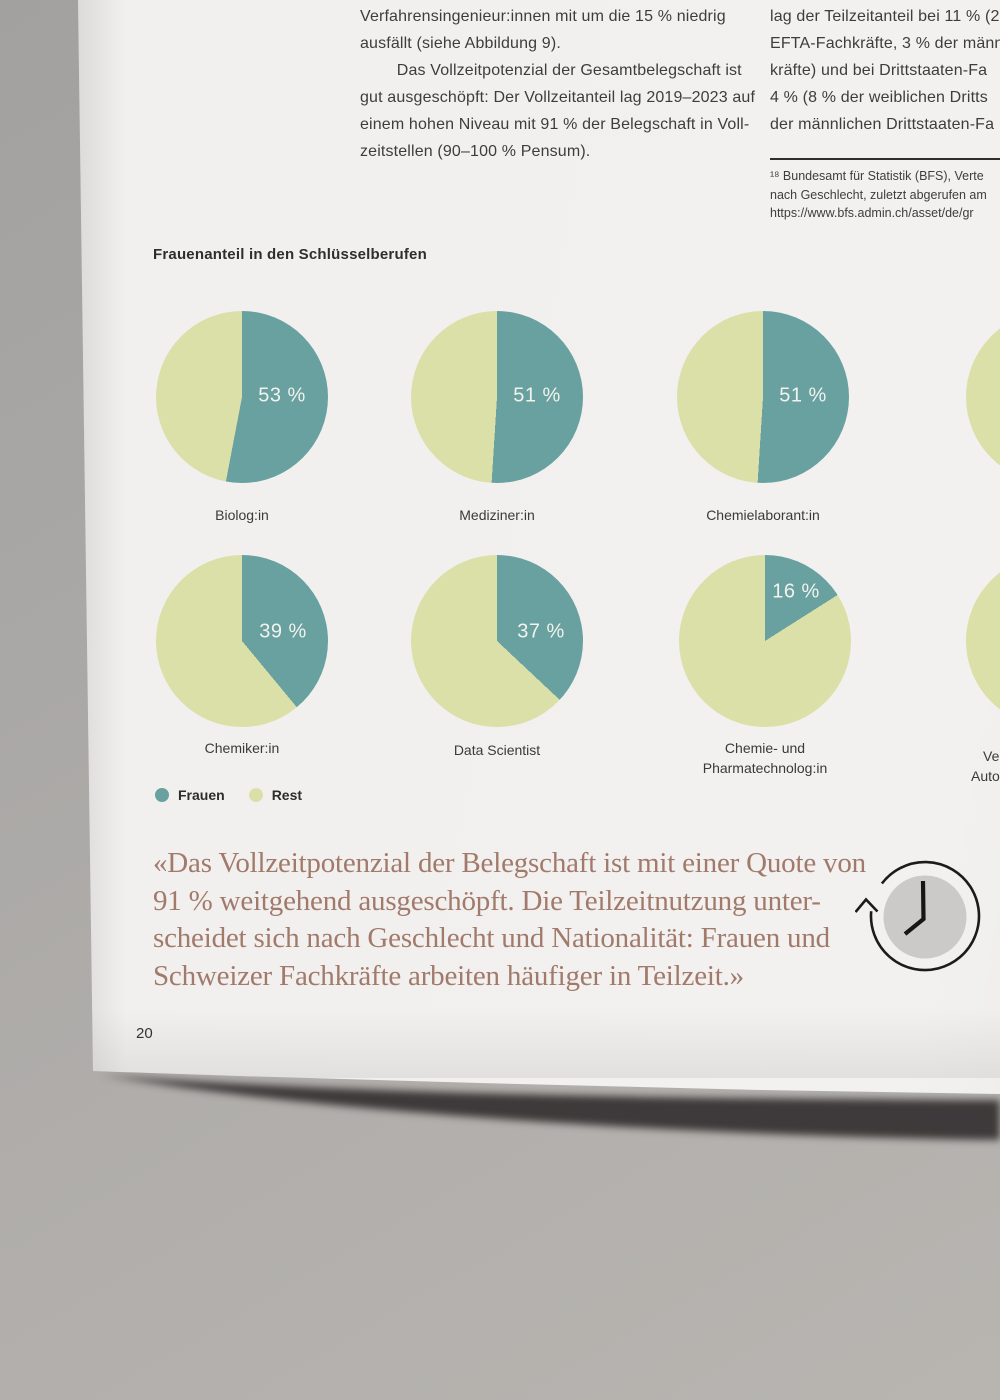 The width and height of the screenshot is (1000, 1400). Describe the element at coordinates (991, 756) in the screenshot. I see `pie-caption-fragment: Ver` at that location.